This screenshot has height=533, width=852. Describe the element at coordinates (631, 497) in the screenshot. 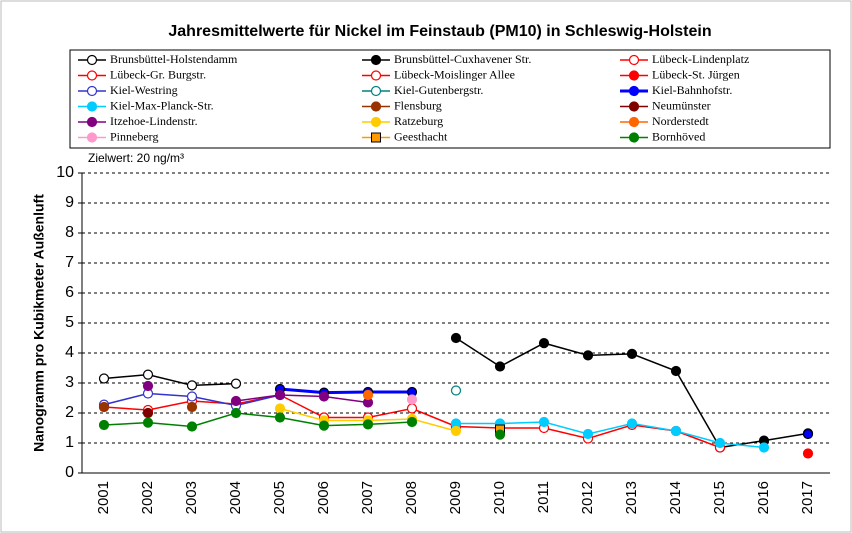

I see `x-tick-label: 2013` at that location.